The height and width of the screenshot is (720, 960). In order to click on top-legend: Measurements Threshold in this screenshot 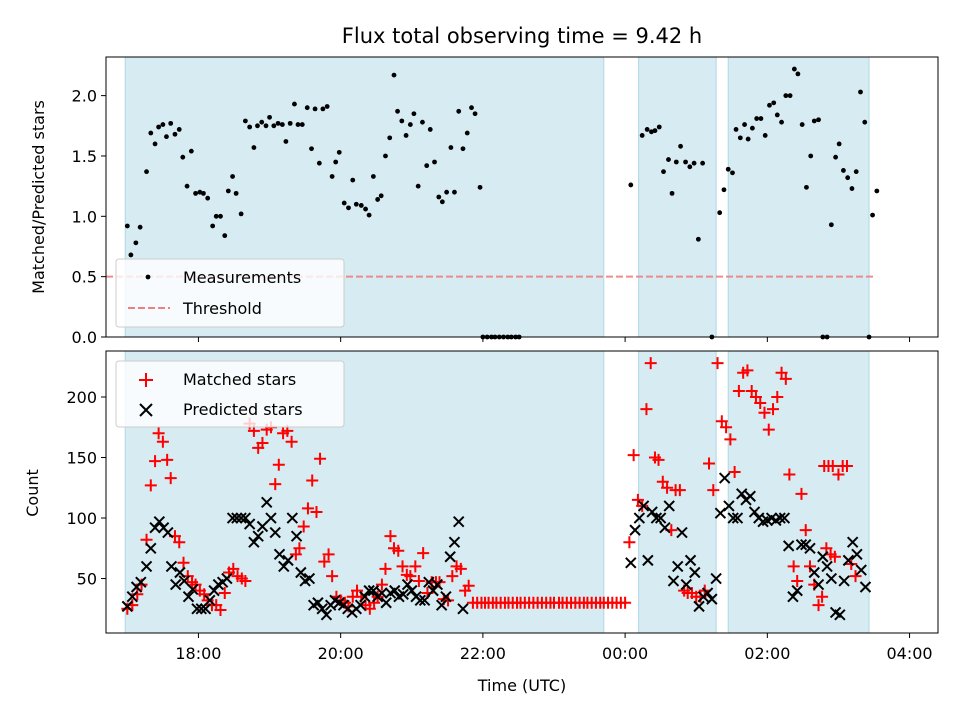, I will do `click(230, 293)`.